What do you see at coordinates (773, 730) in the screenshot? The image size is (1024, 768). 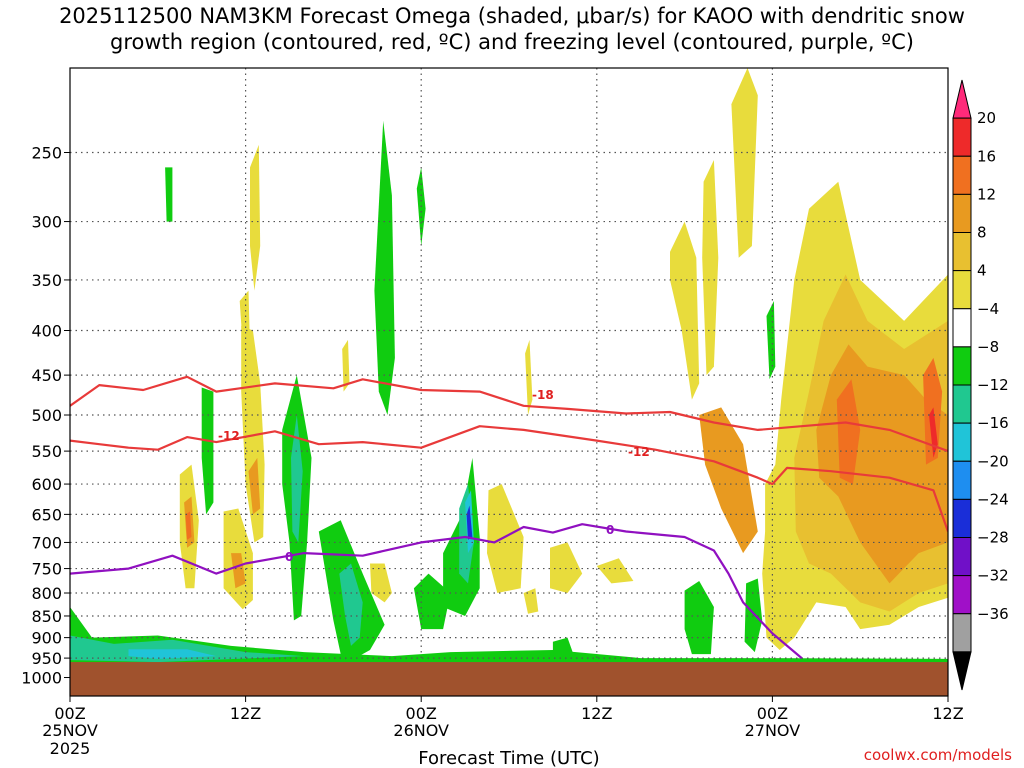 I see `x-date-label-48: 27NOV` at bounding box center [773, 730].